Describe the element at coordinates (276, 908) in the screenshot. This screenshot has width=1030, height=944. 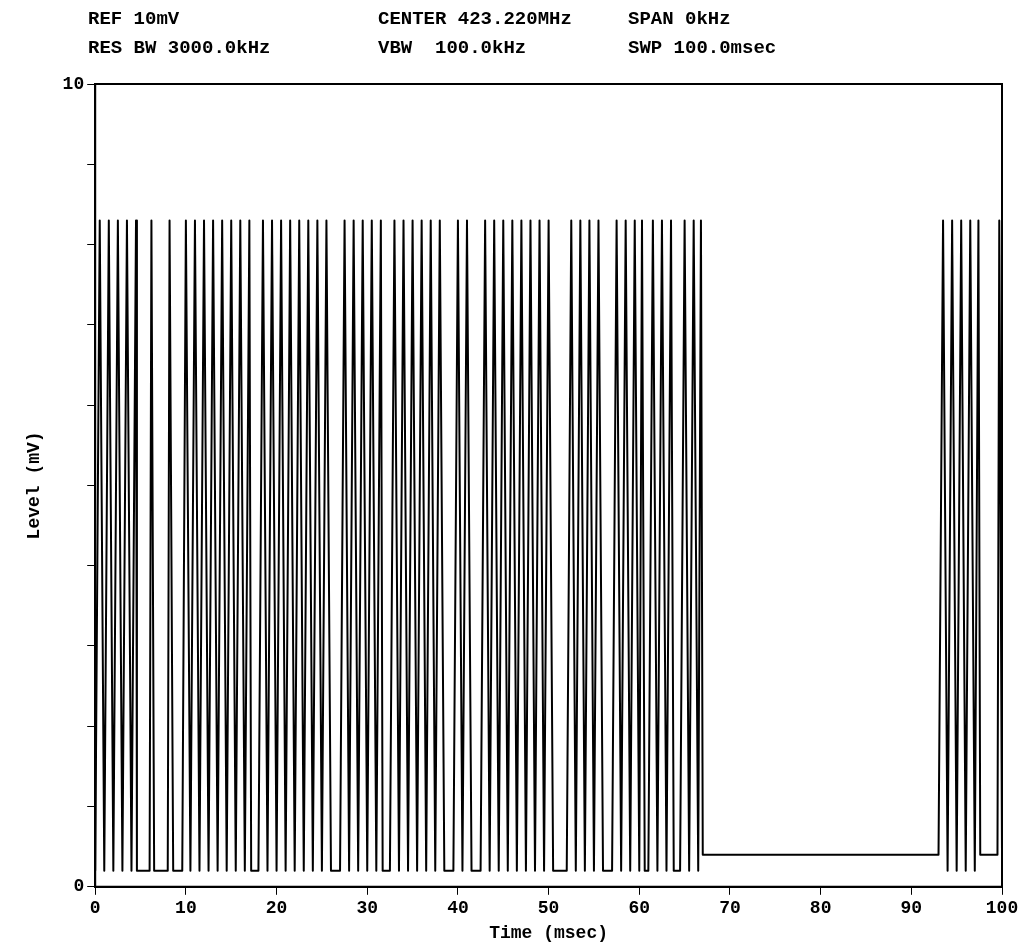
I see `x-tick-label: 20` at that location.